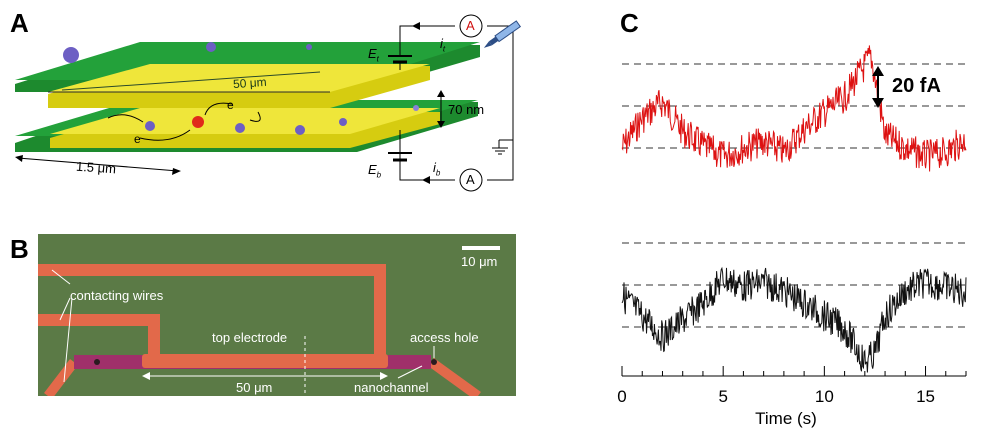 This screenshot has width=1006, height=432. Describe the element at coordinates (99, 338) in the screenshot. I see `wire-left` at that location.